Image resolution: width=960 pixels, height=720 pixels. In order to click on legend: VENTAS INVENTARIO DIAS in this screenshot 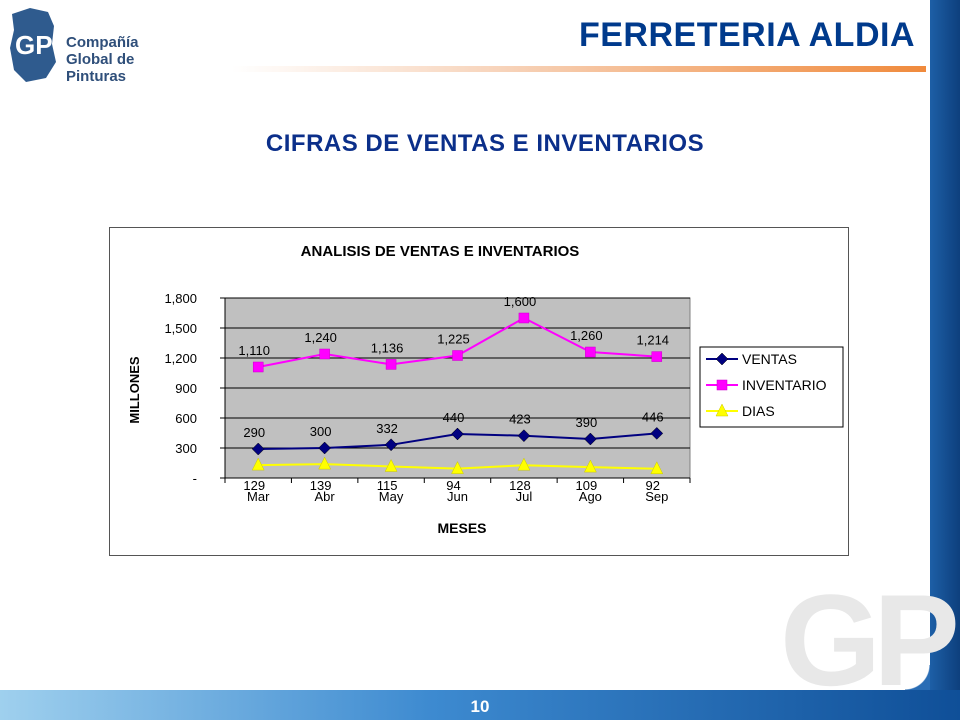, I will do `click(771, 387)`.